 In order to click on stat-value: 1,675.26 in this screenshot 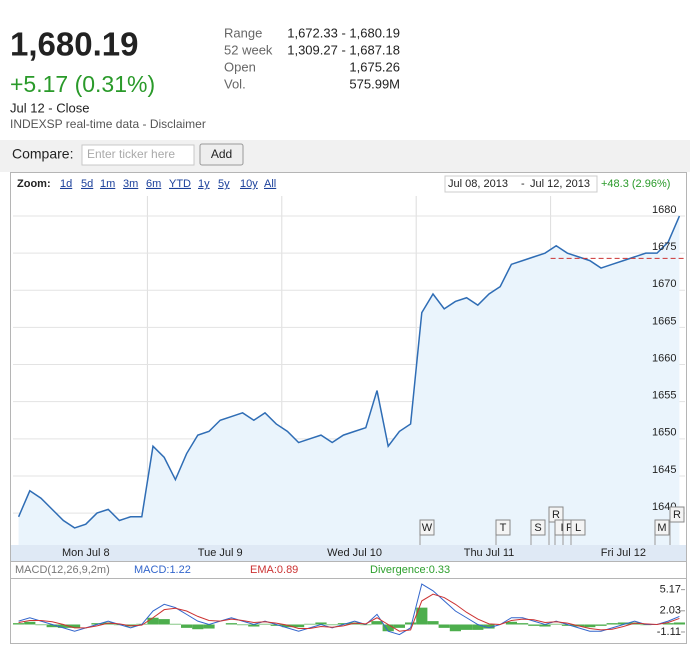, I will do `click(374, 66)`.